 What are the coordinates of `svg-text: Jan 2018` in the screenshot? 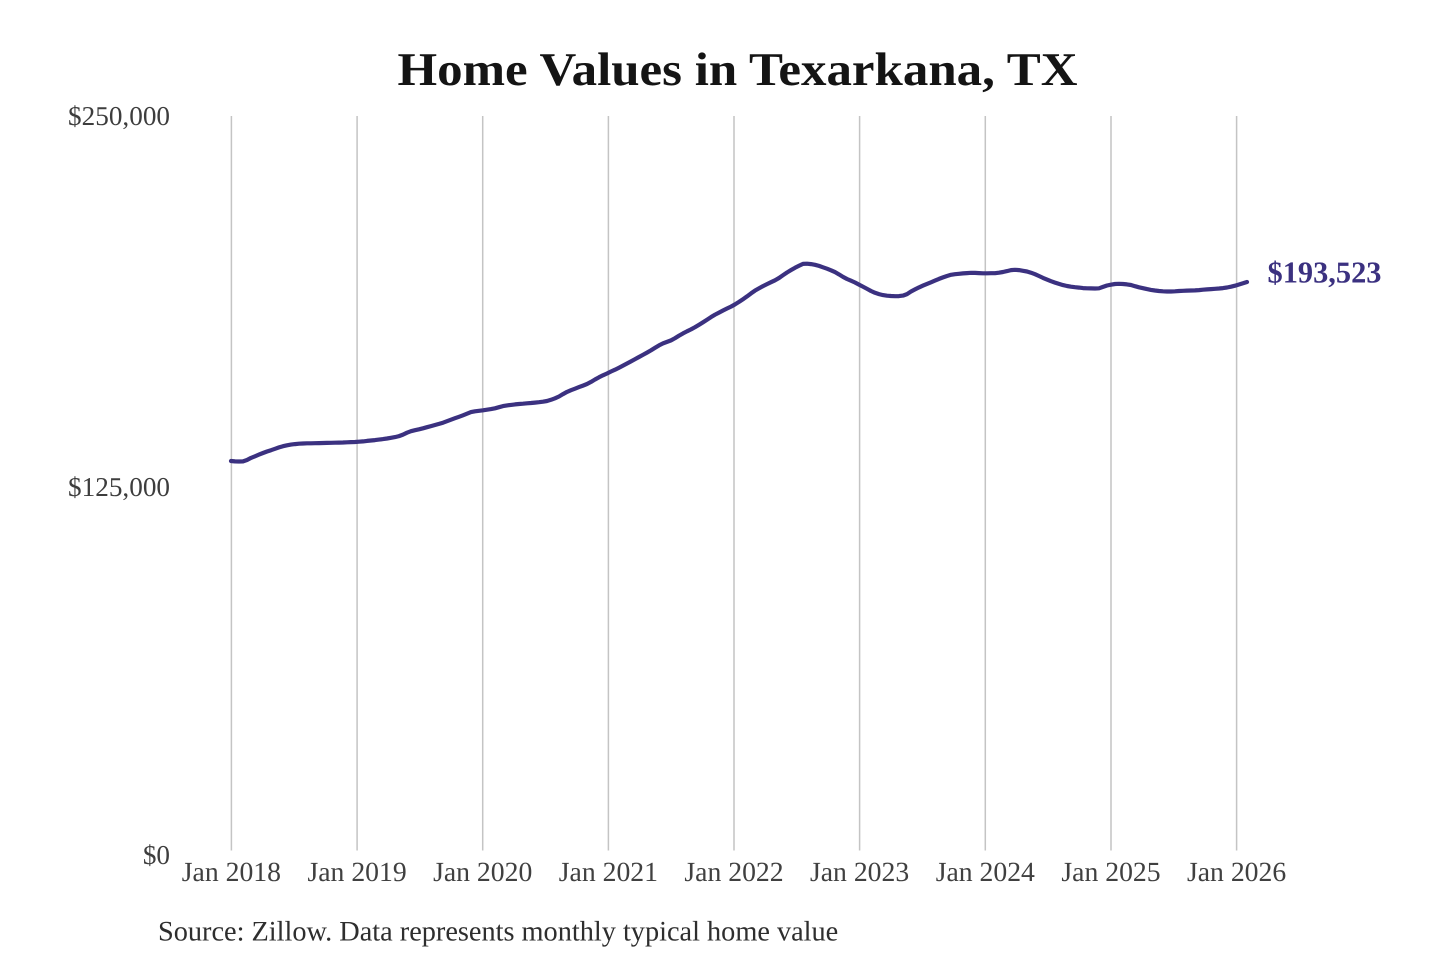 It's located at (231, 871).